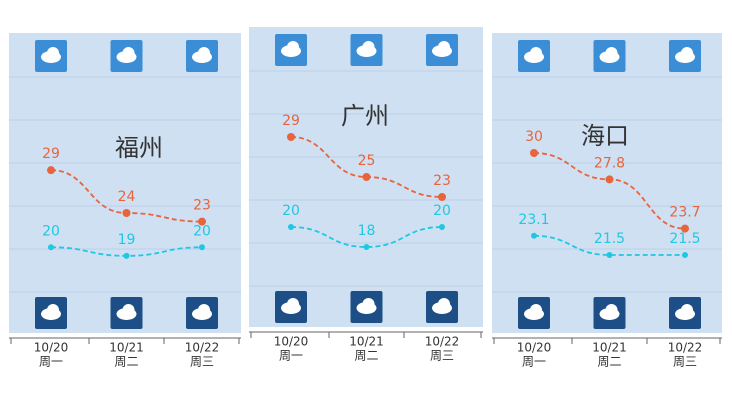  Describe the element at coordinates (367, 231) in the screenshot. I see `value-label: 18` at that location.